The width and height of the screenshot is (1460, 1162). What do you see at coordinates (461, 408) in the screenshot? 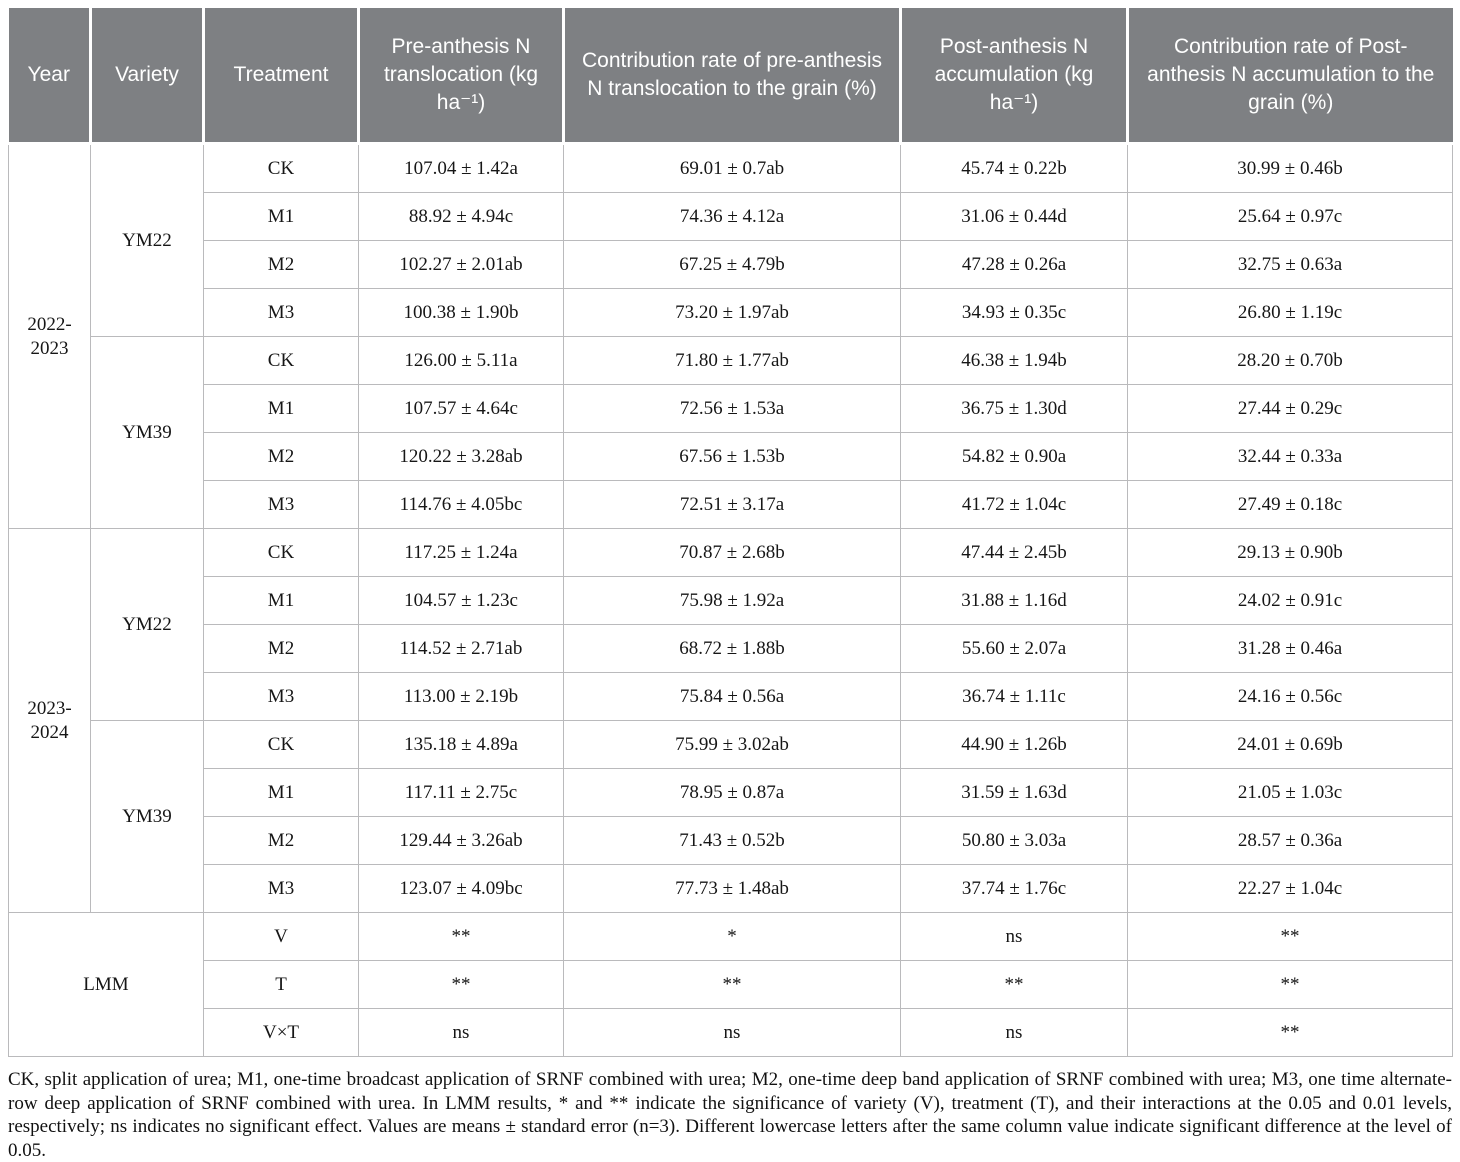
I see `value-cell: 107.57 ± 4.64c` at bounding box center [461, 408].